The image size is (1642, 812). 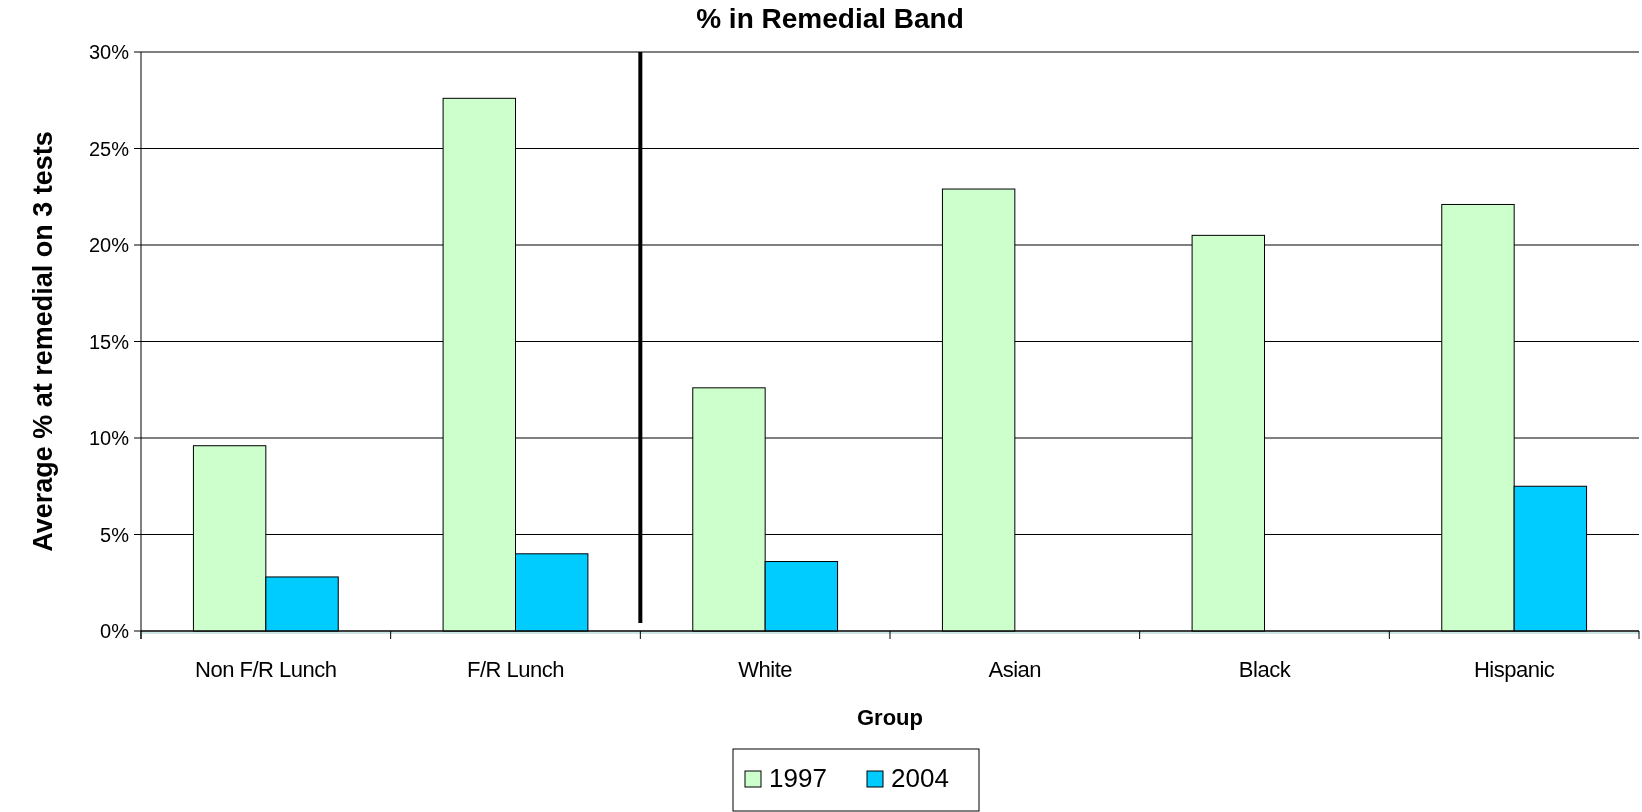 I want to click on legend-label: 1997, so click(x=798, y=778).